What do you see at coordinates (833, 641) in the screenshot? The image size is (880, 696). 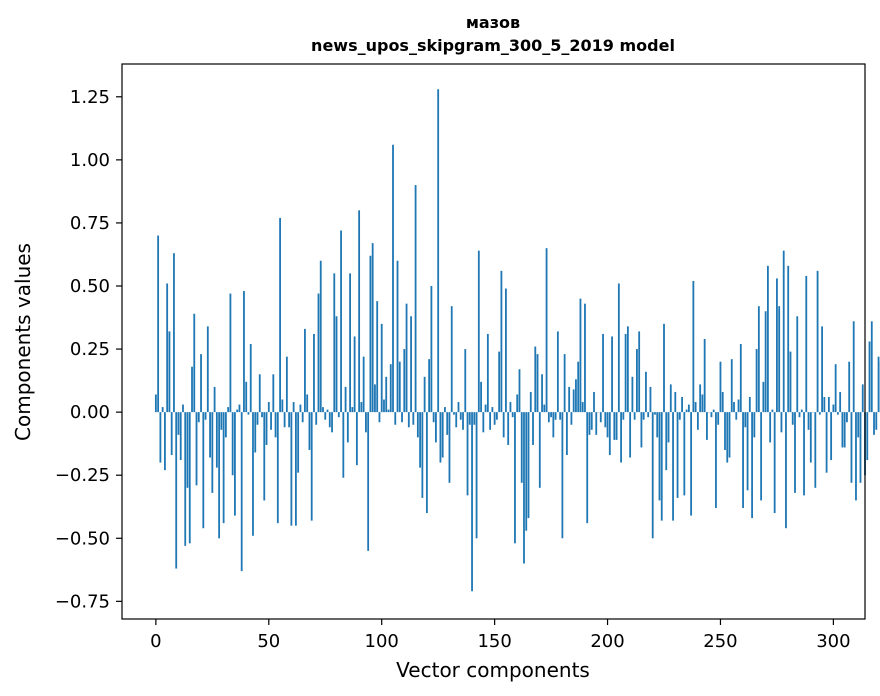 I see `x-tick-label: 300` at bounding box center [833, 641].